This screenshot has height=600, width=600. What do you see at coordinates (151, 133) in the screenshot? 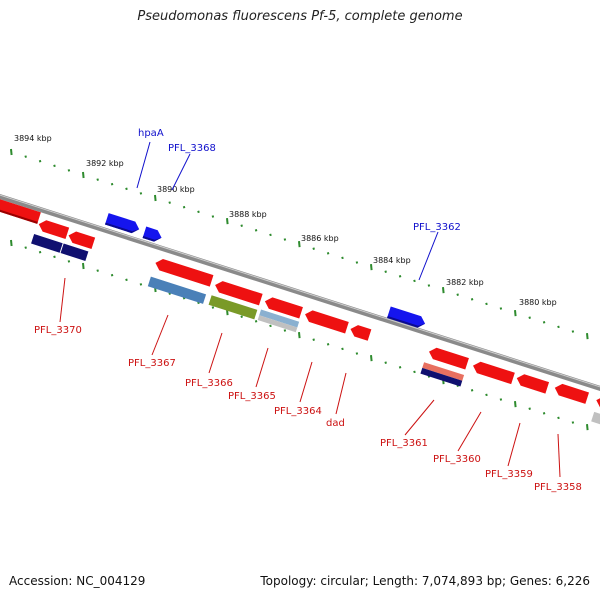
I see `label-hpaA: hpaA` at bounding box center [151, 133].